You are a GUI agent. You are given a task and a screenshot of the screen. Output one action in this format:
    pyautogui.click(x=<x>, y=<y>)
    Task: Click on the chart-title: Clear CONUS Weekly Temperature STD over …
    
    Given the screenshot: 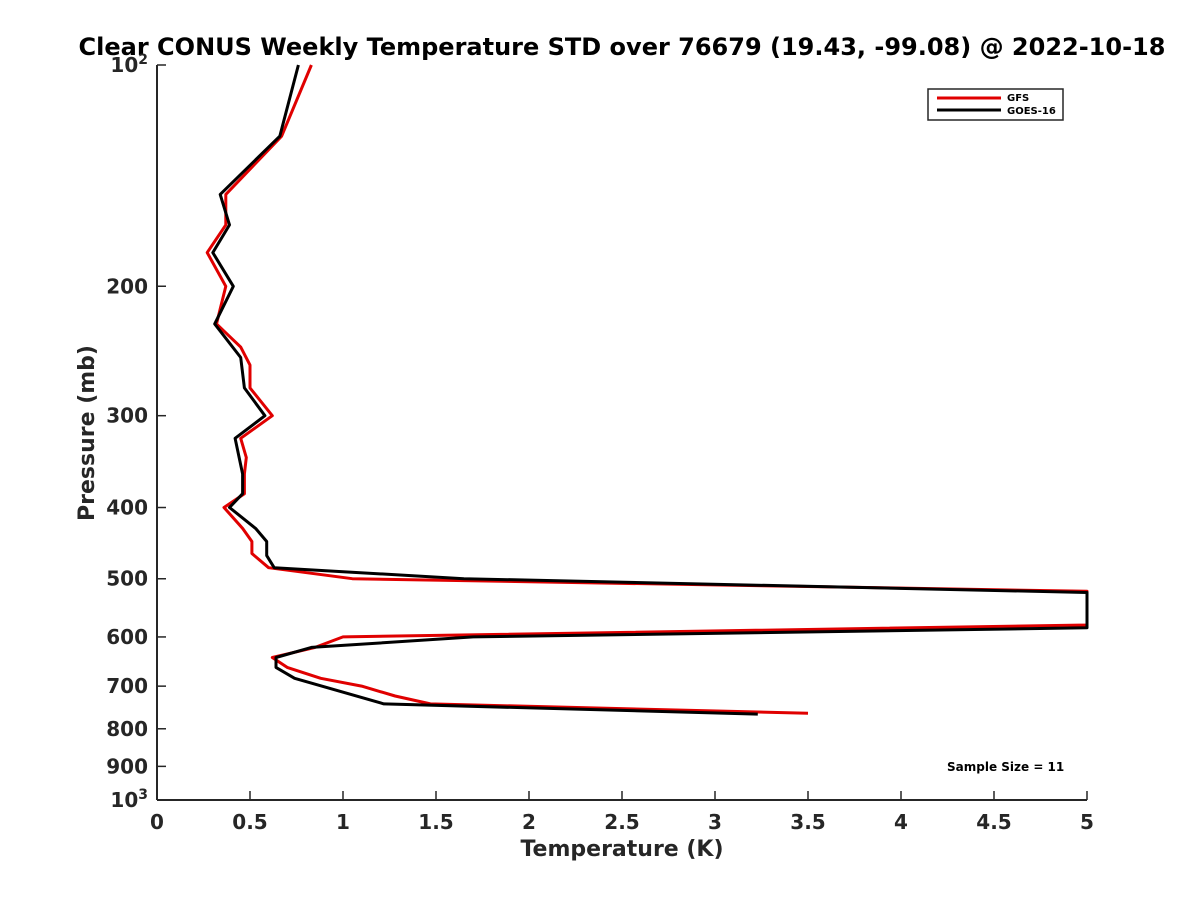 What is the action you would take?
    pyautogui.click(x=622, y=47)
    